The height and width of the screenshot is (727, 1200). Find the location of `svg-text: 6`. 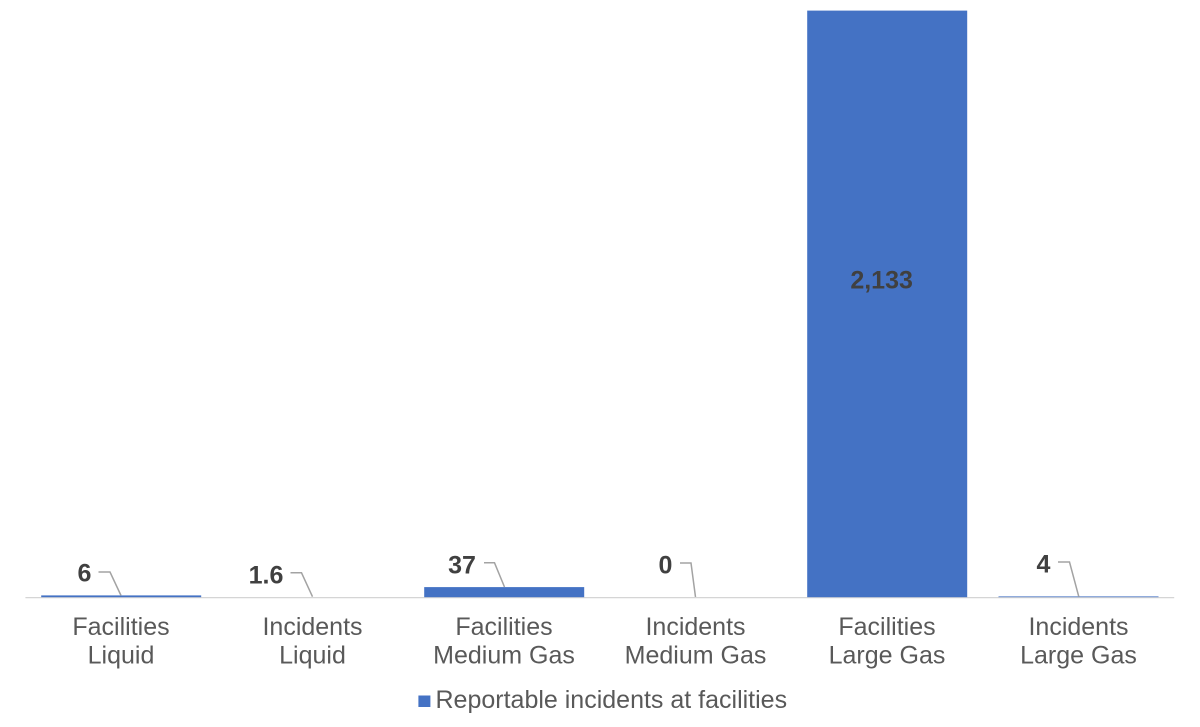

svg-text: 6 is located at coordinates (85, 574).